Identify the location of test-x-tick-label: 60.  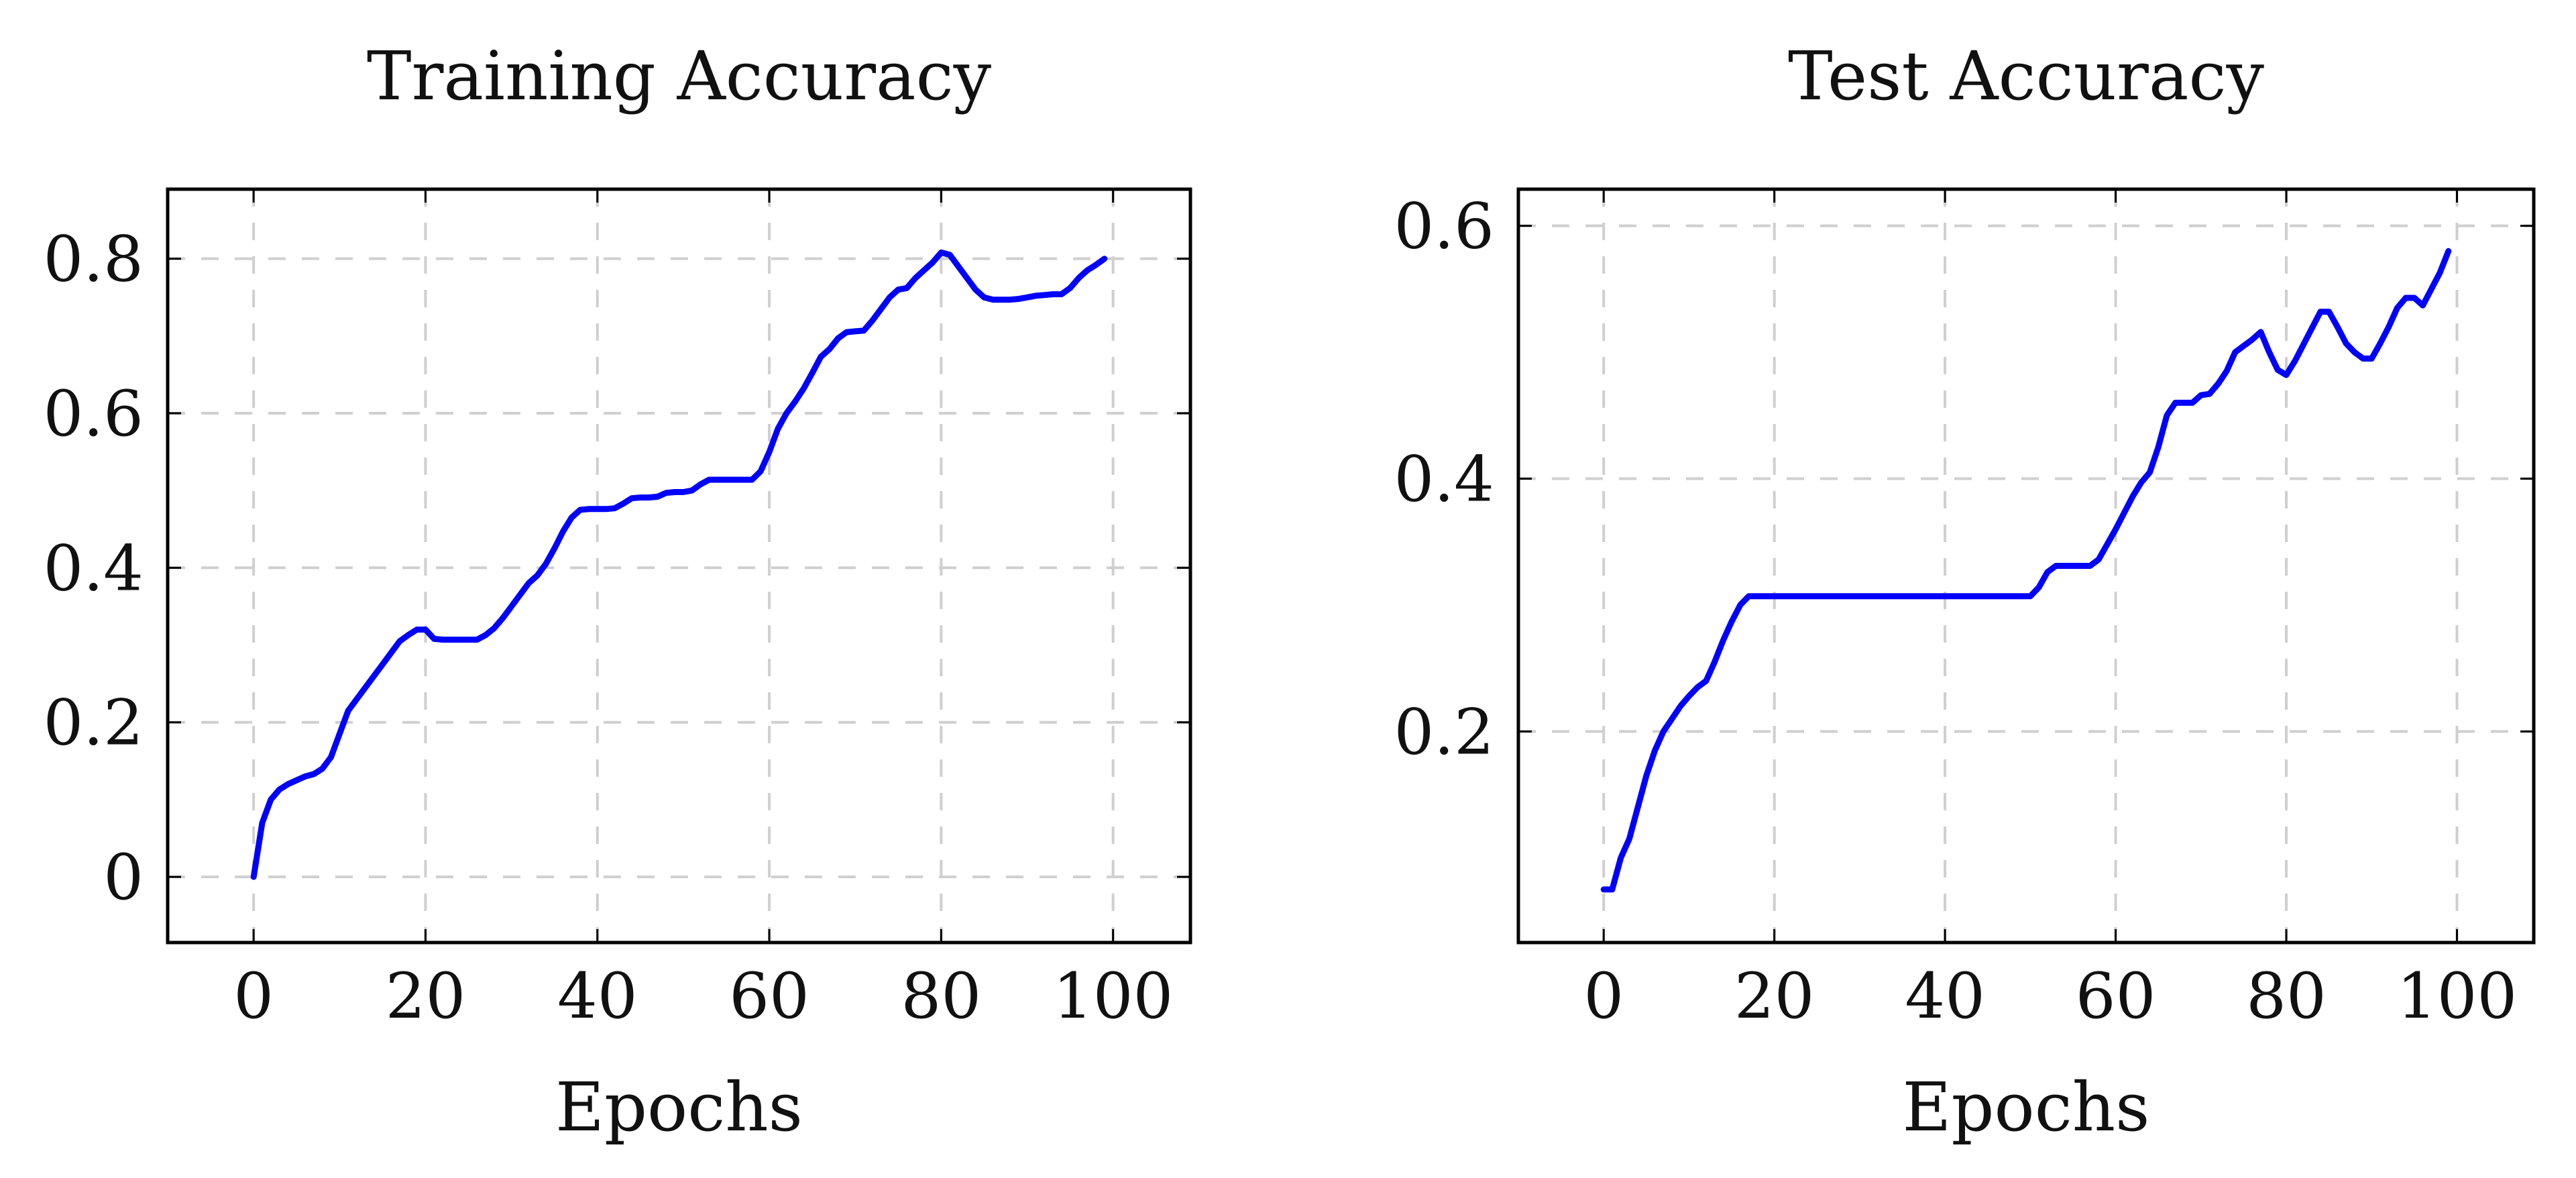
(2116, 997).